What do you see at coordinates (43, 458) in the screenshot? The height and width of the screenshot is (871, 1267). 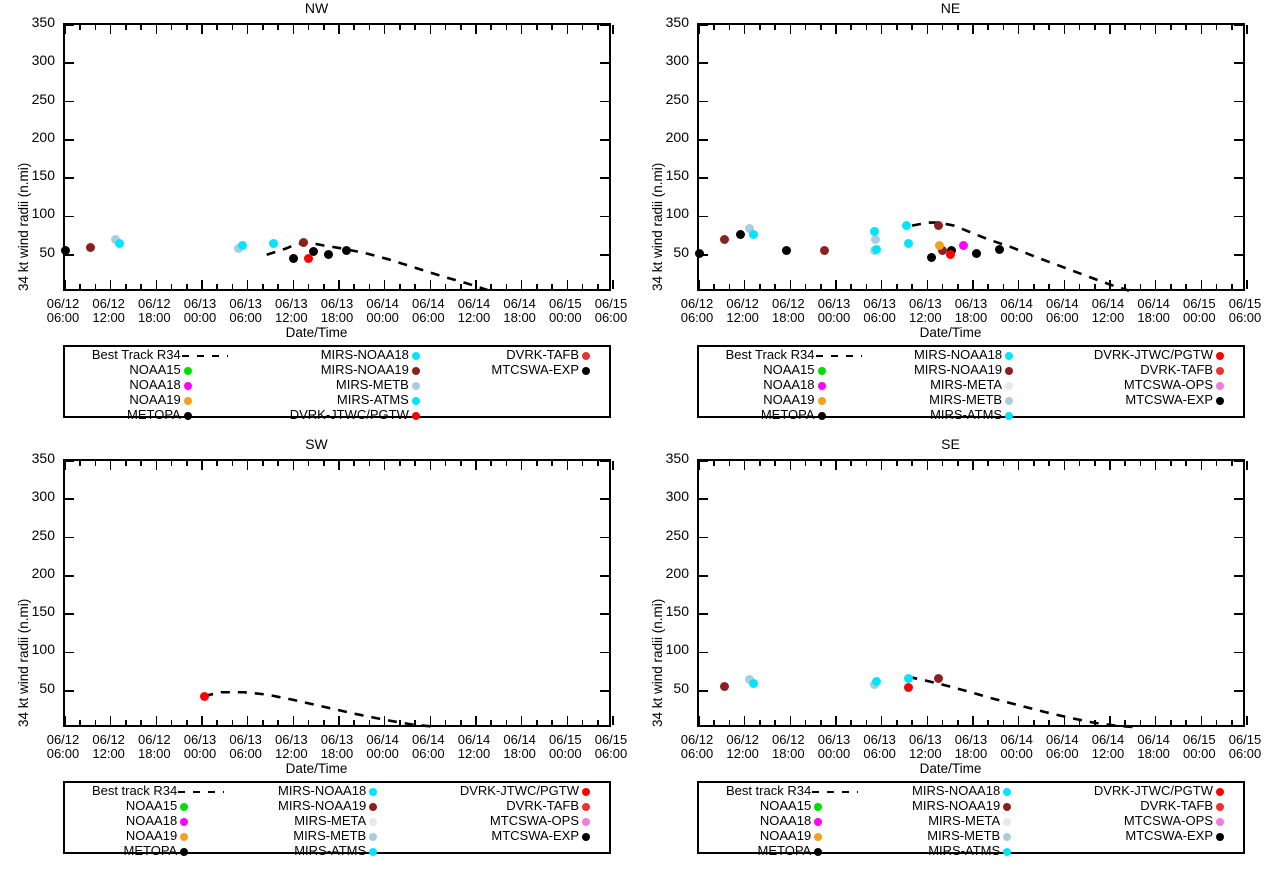 I see `y-tick-label: 350` at bounding box center [43, 458].